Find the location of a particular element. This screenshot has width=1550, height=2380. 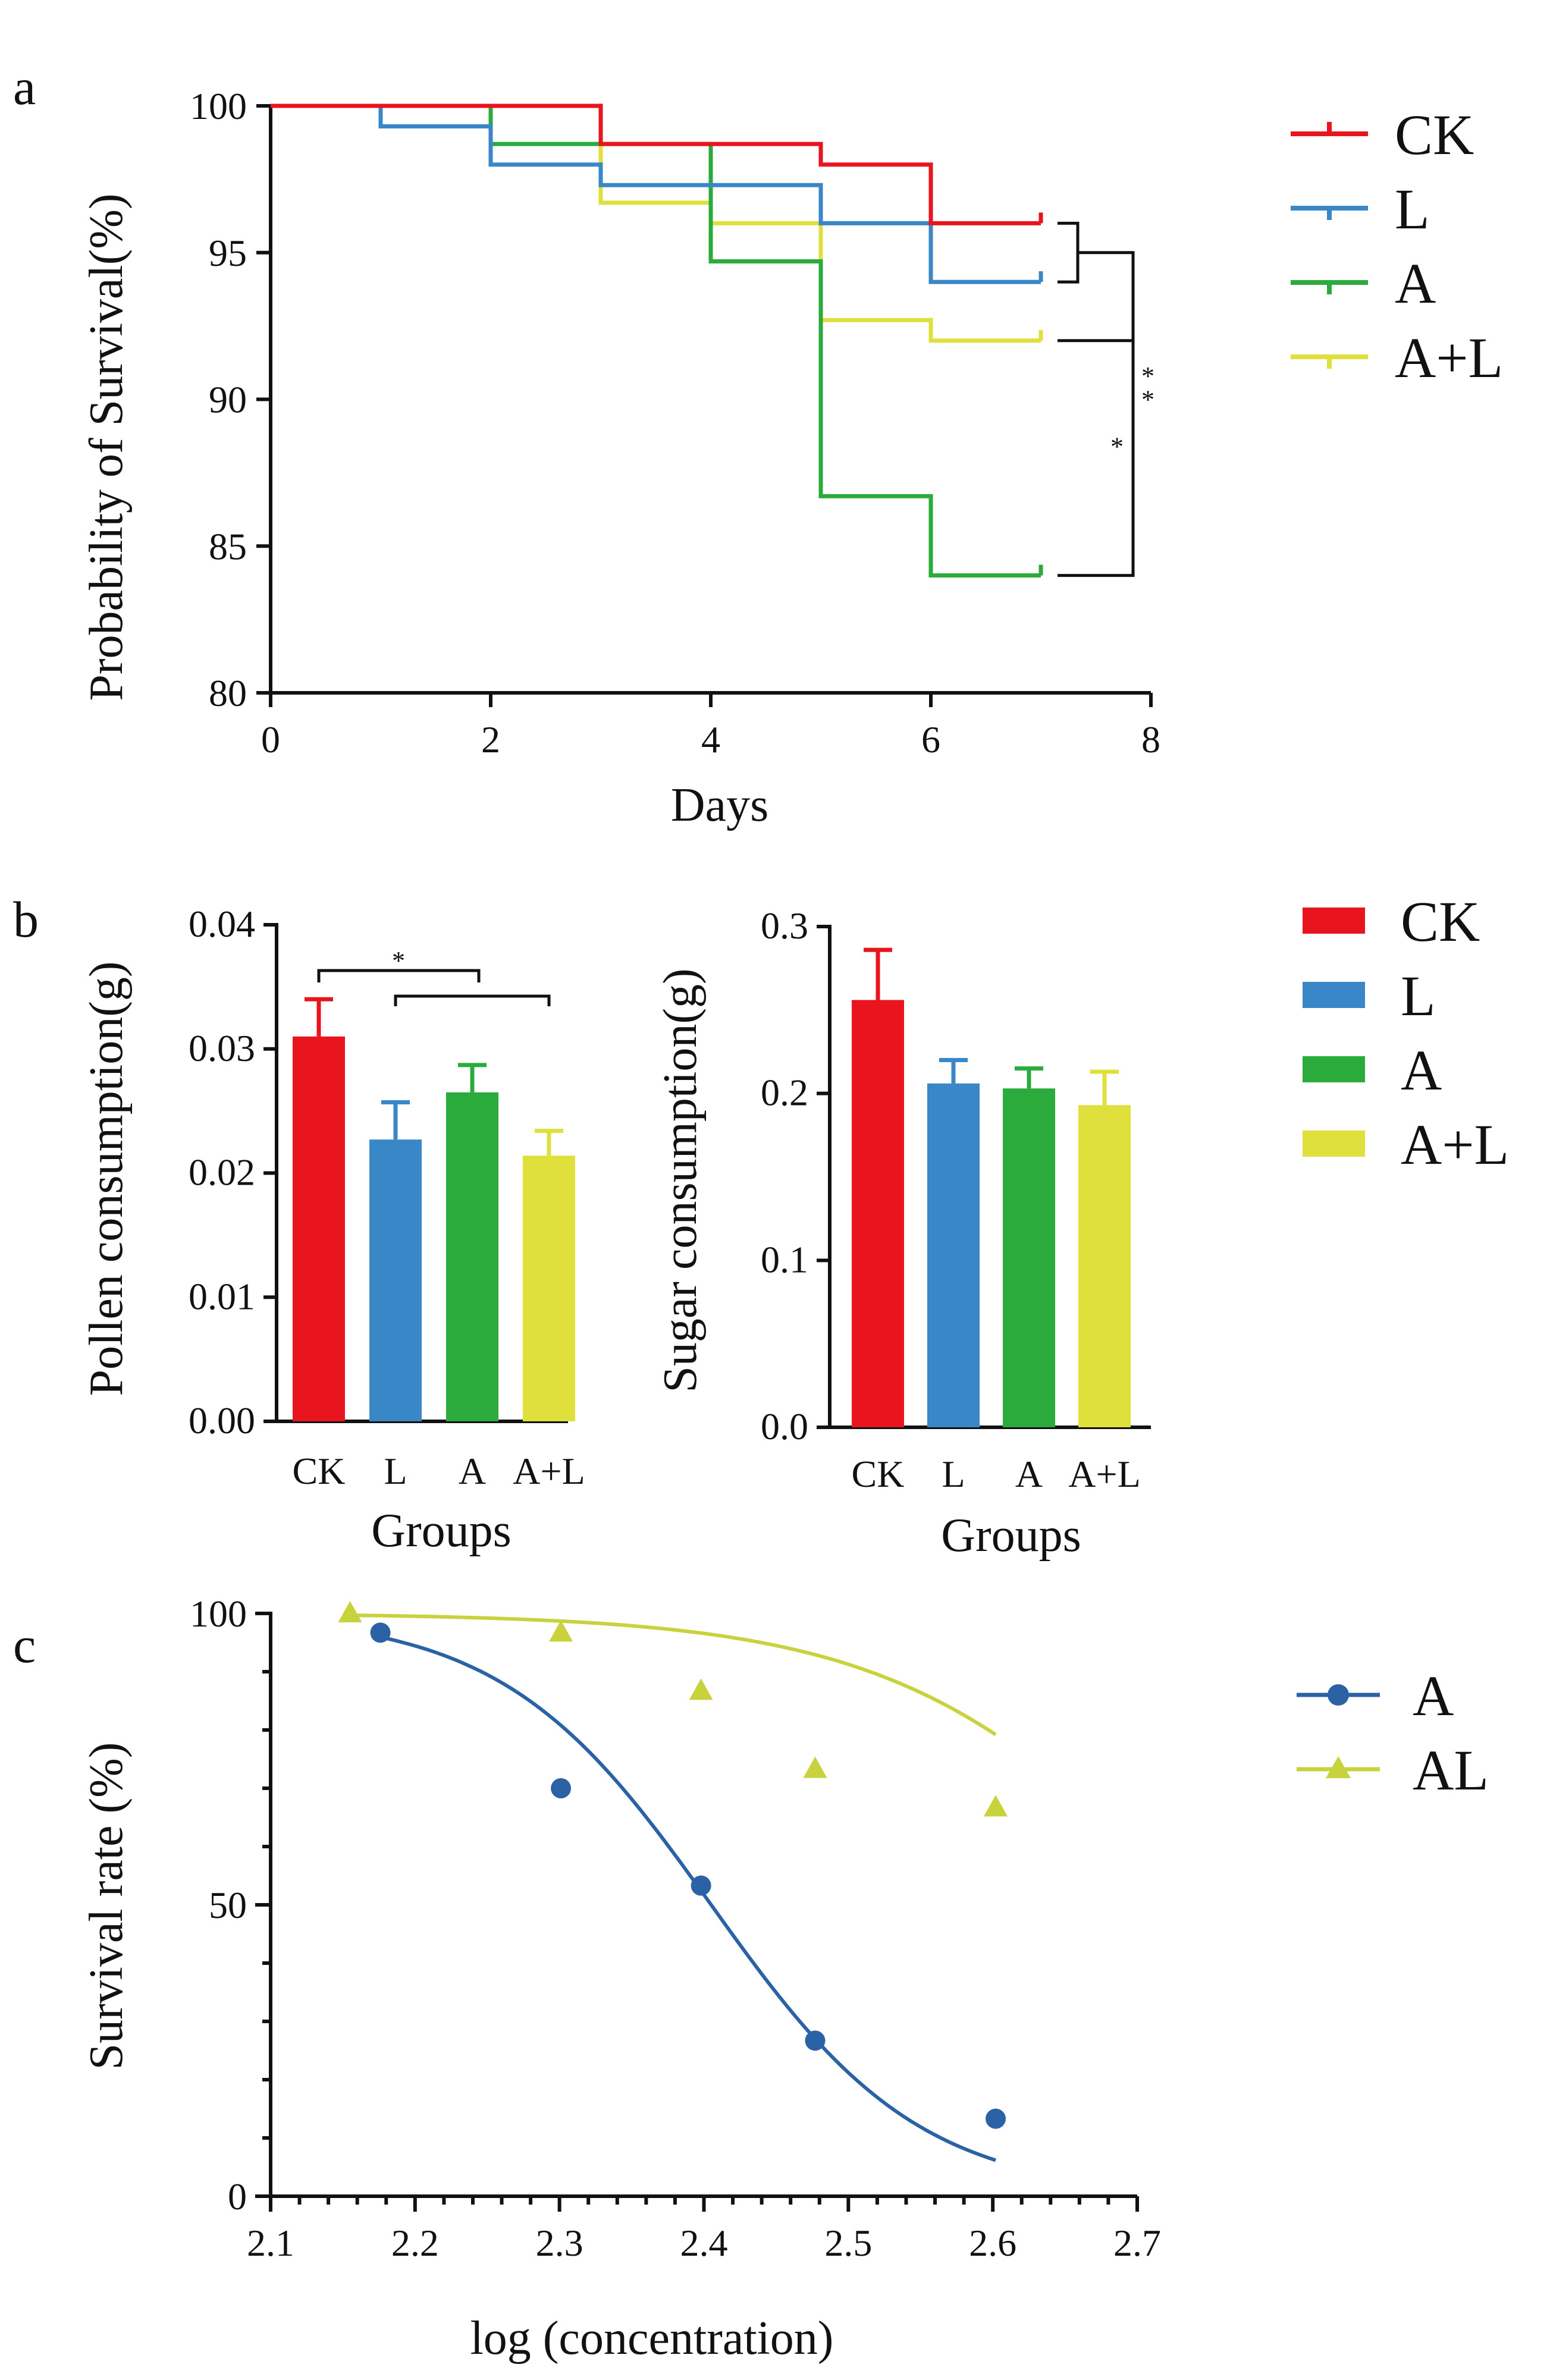

dose-x-tick-label: 2.2 is located at coordinates (415, 2243).